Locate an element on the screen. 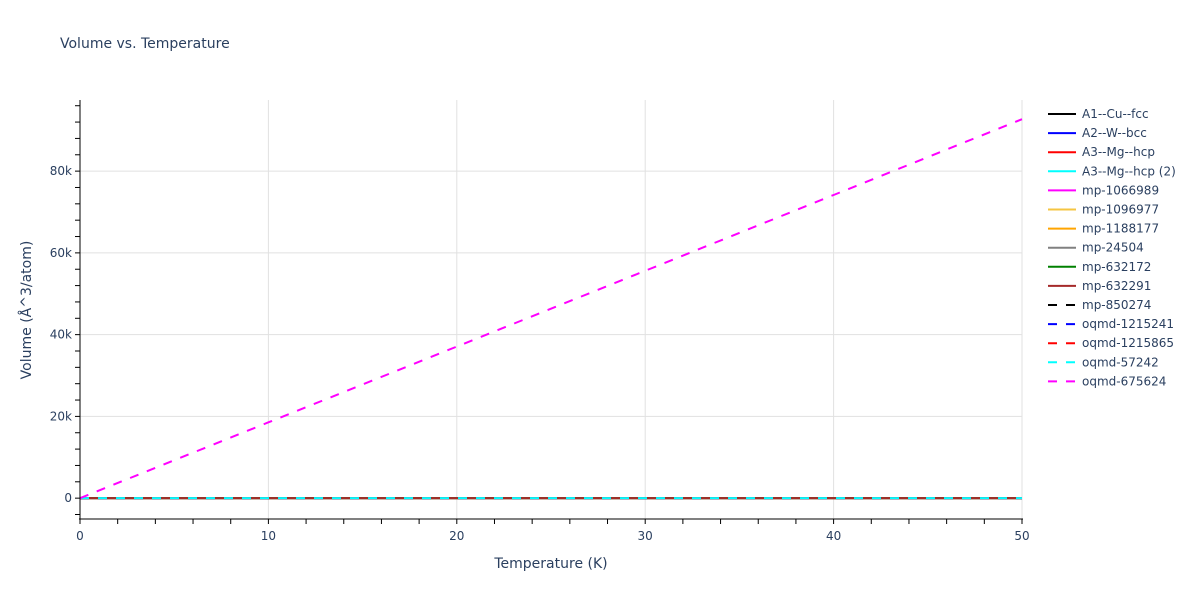  legend-item: mp-632291 is located at coordinates (1099, 286).